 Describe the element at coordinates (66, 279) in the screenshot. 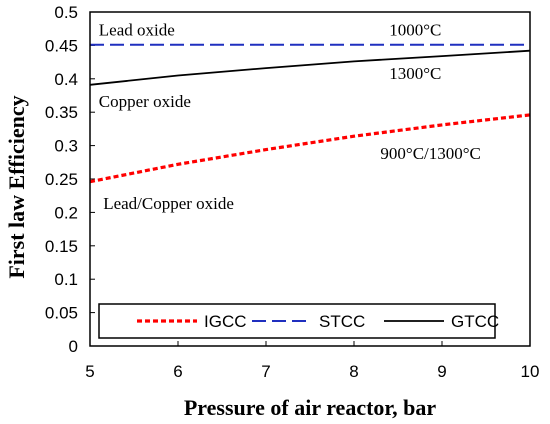

I see `y-tick-label: 0.1` at that location.